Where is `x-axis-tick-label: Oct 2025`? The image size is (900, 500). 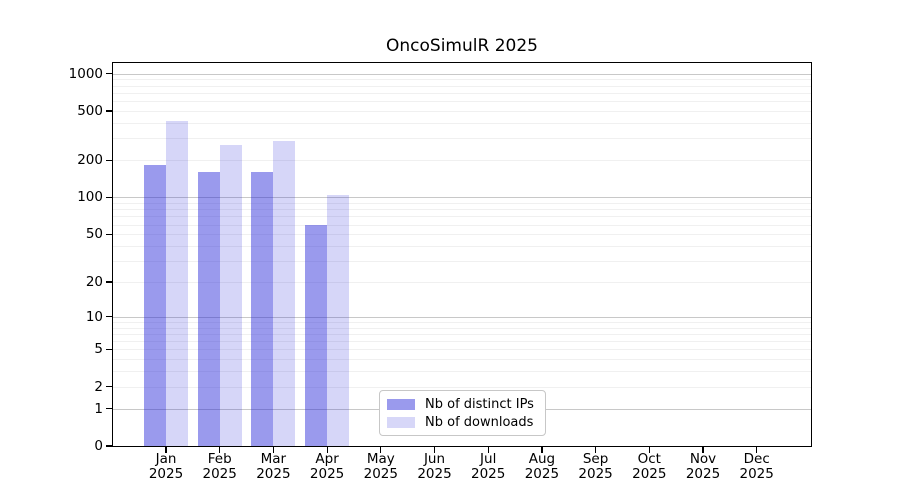
x-axis-tick-label: Oct 2025 is located at coordinates (649, 467).